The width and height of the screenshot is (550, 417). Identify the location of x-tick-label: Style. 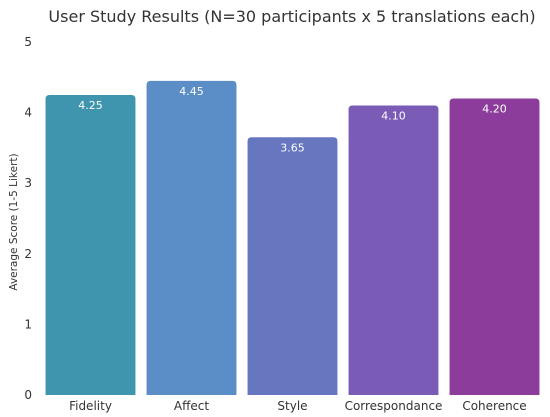
(292, 406).